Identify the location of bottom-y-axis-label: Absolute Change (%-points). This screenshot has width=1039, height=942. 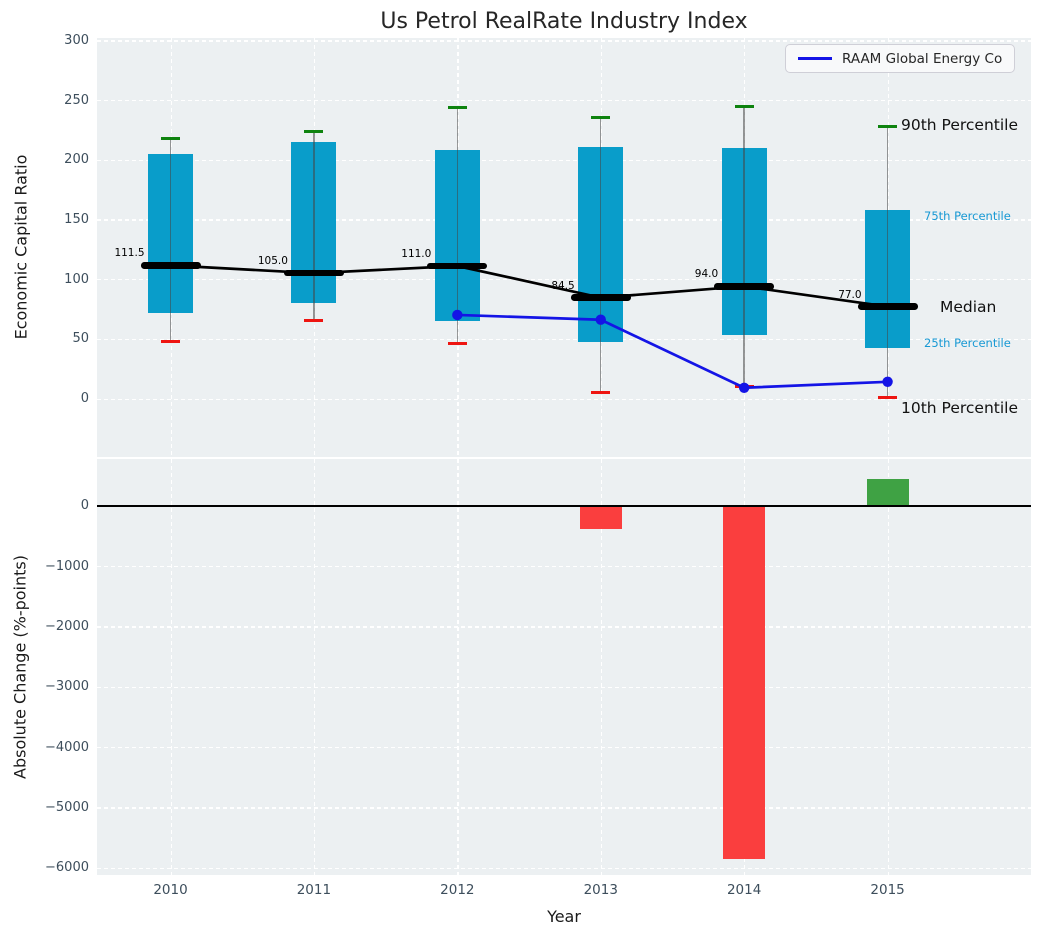
(20, 667).